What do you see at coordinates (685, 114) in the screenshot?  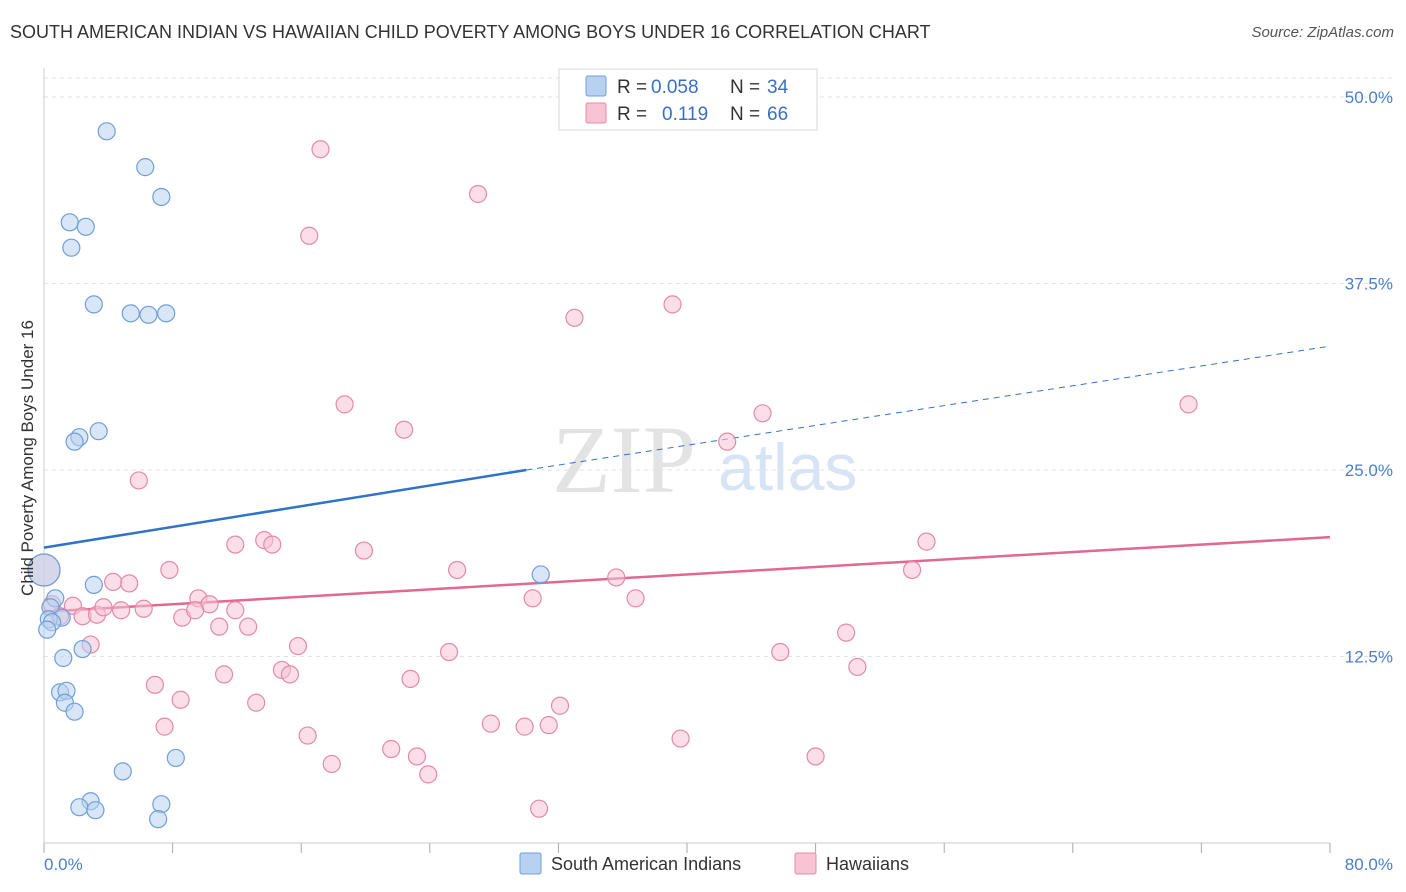 I see `legend-r-value-2: 0.119` at bounding box center [685, 114].